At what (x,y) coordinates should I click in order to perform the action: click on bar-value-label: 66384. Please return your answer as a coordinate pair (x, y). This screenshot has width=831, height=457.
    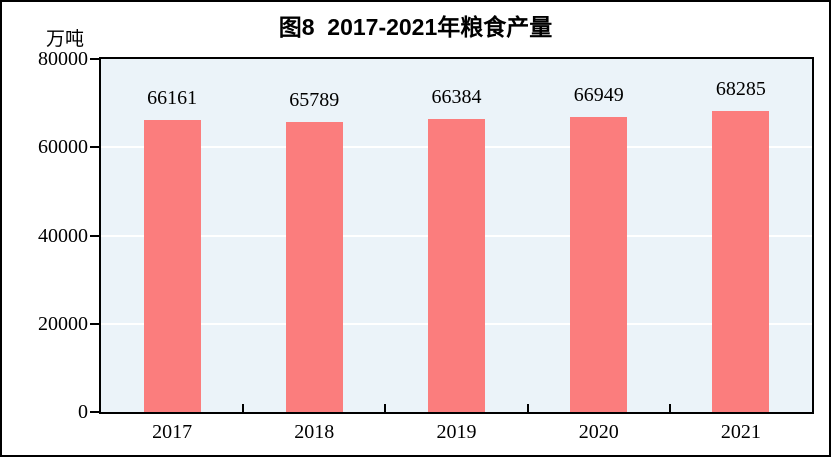
    Looking at the image, I should click on (456, 97).